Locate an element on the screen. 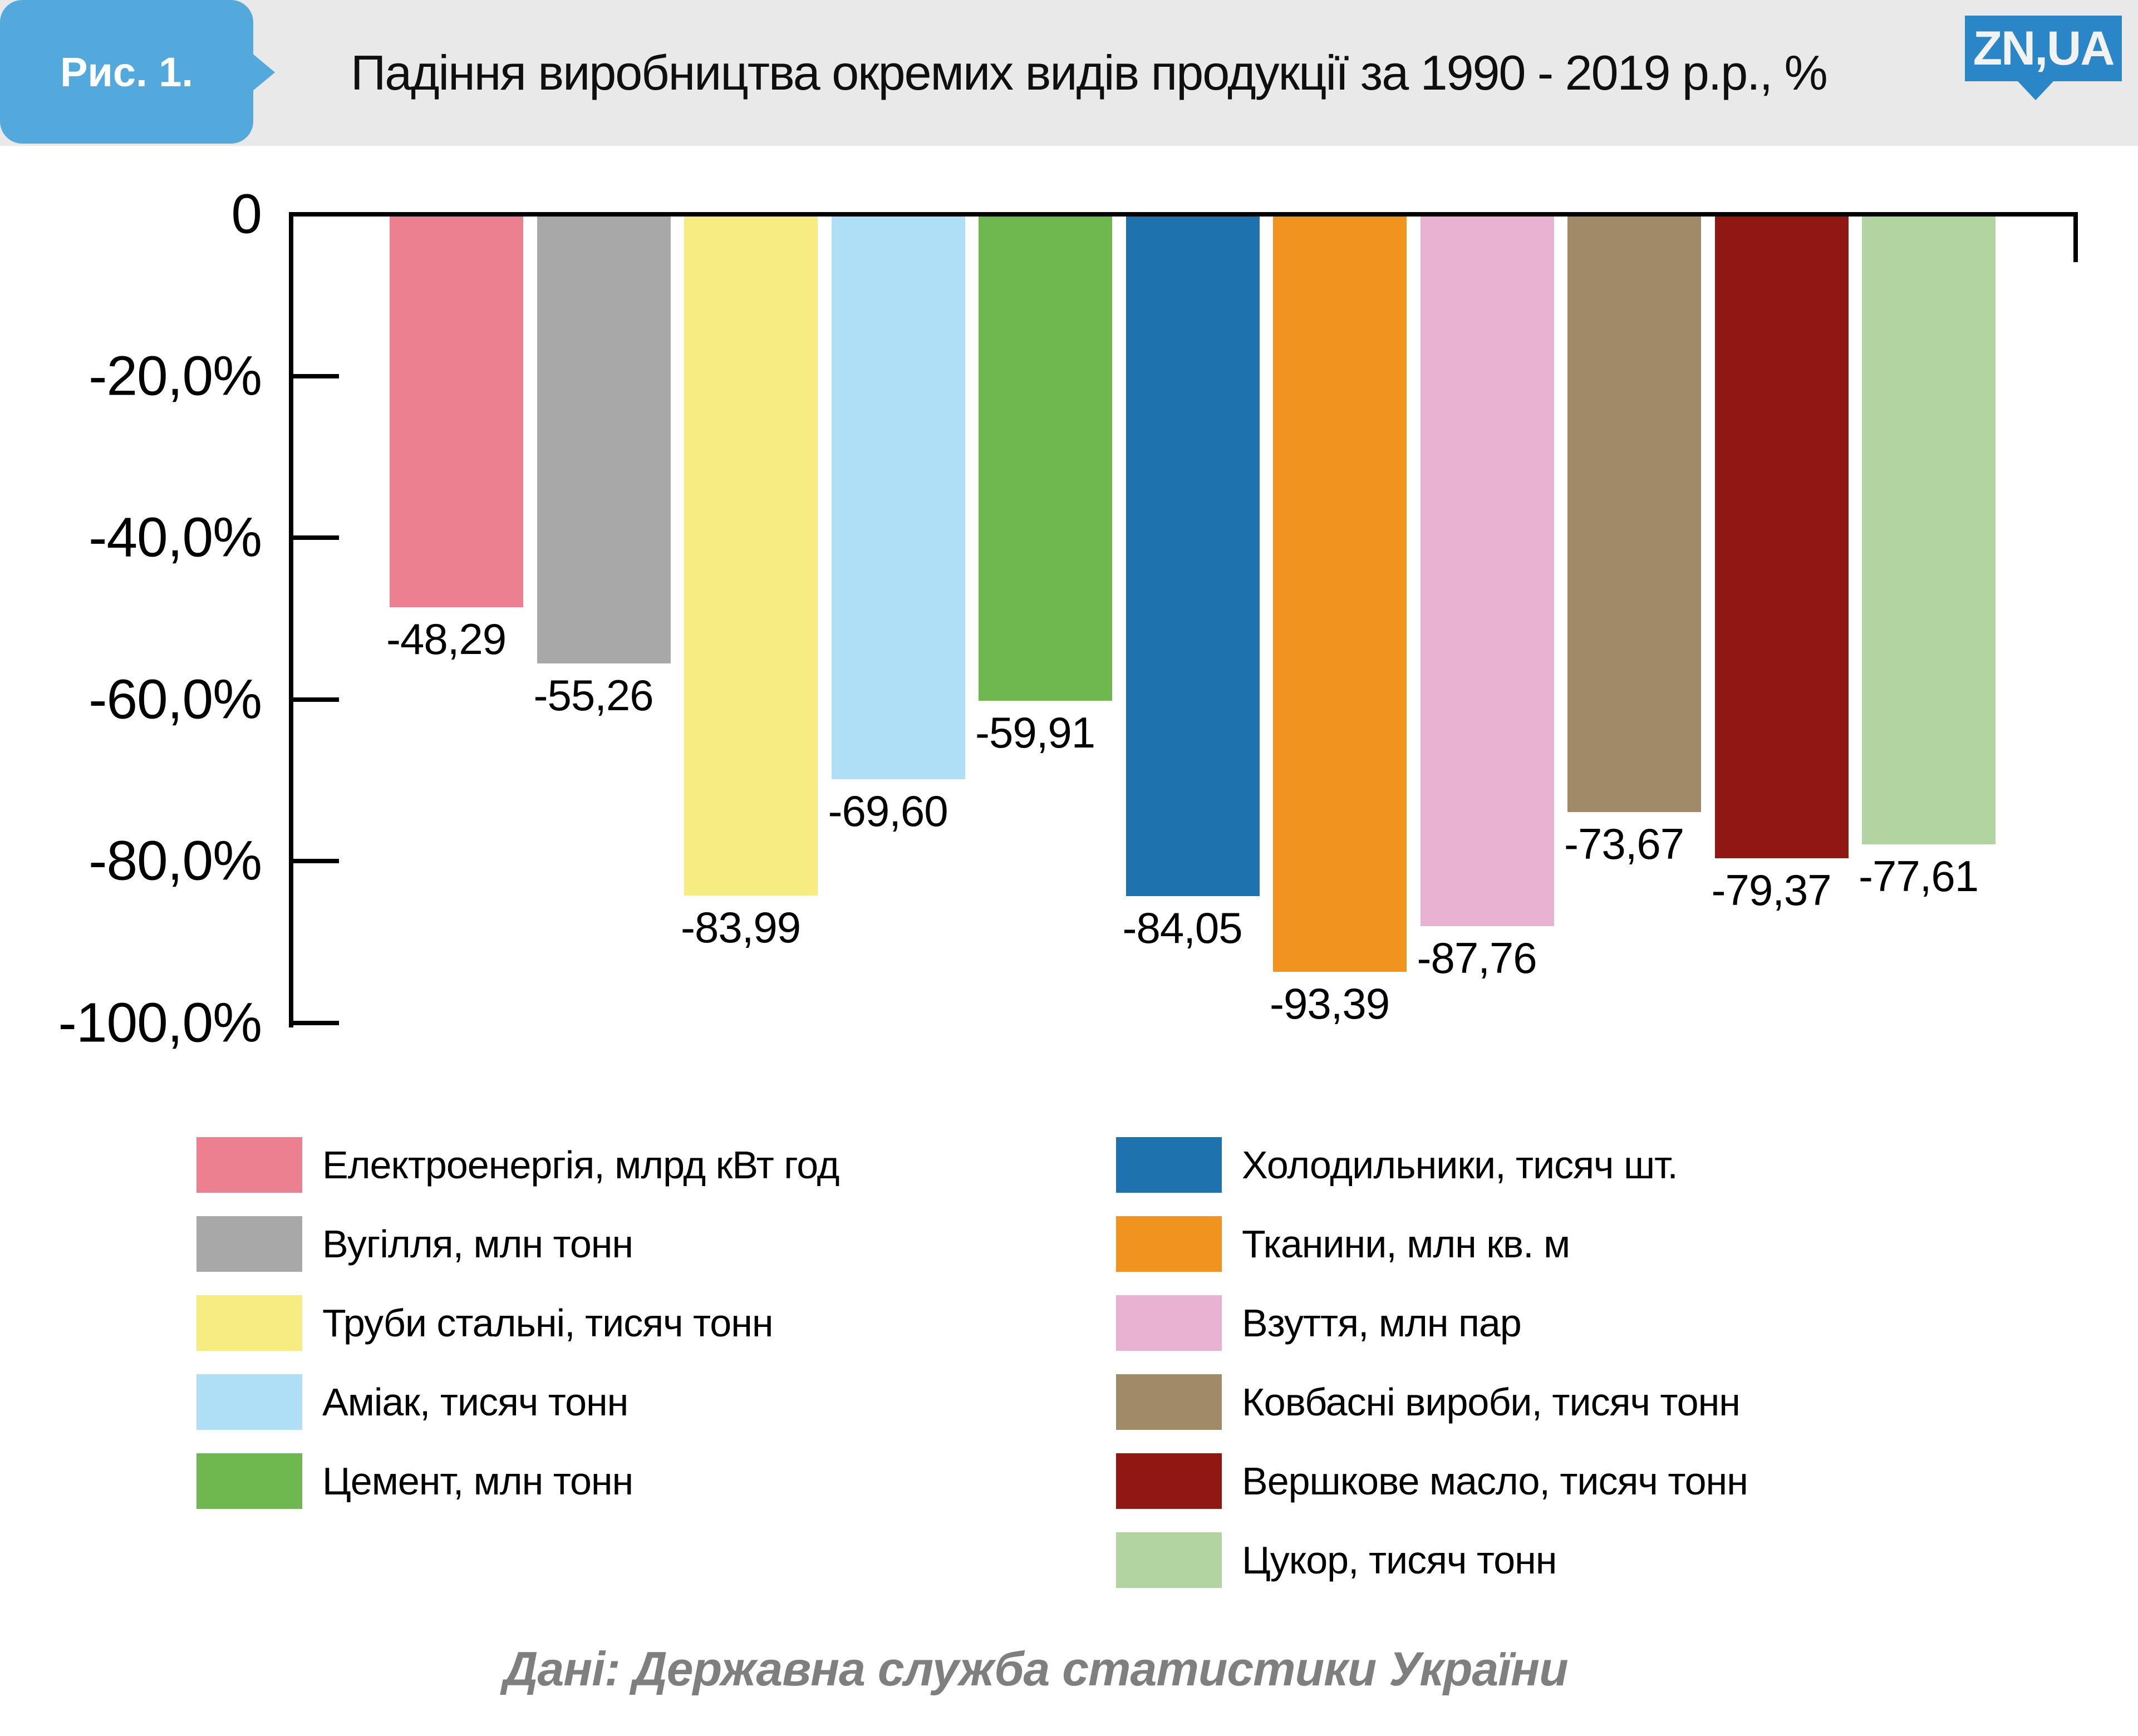  bar-value-label: -55,26 is located at coordinates (593, 695).